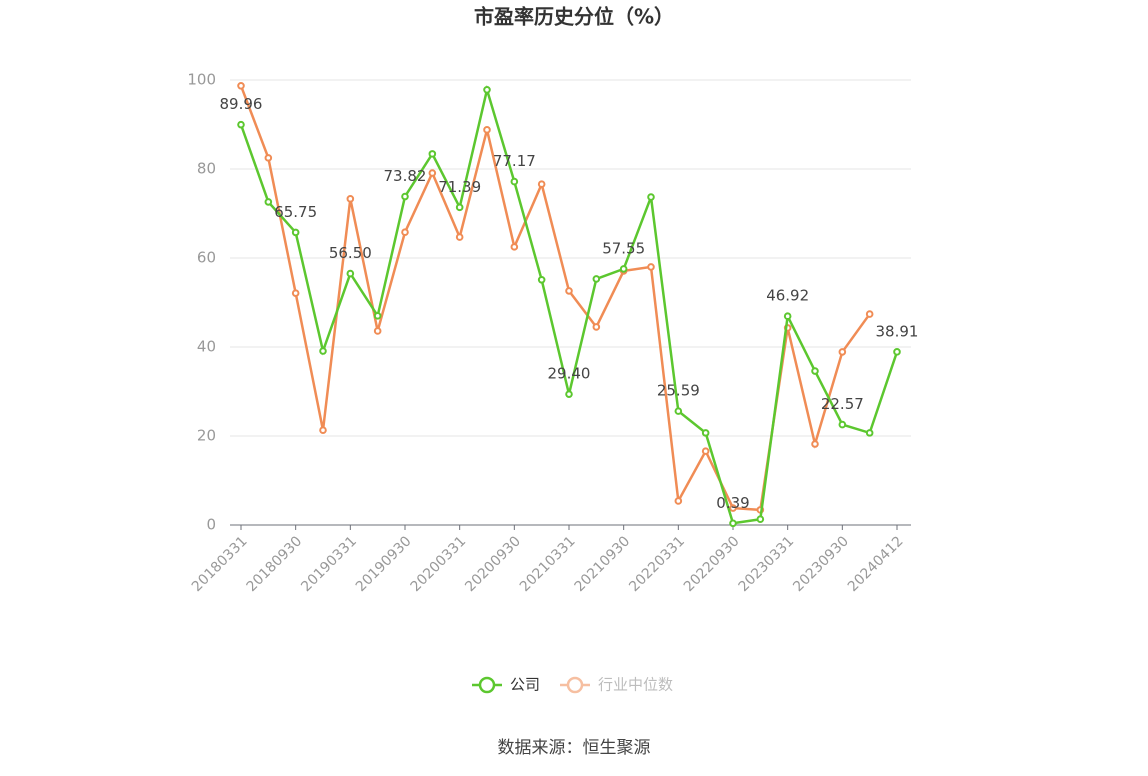 The height and width of the screenshot is (776, 1148). Describe the element at coordinates (732, 503) in the screenshot. I see `data-label: 0.39` at that location.